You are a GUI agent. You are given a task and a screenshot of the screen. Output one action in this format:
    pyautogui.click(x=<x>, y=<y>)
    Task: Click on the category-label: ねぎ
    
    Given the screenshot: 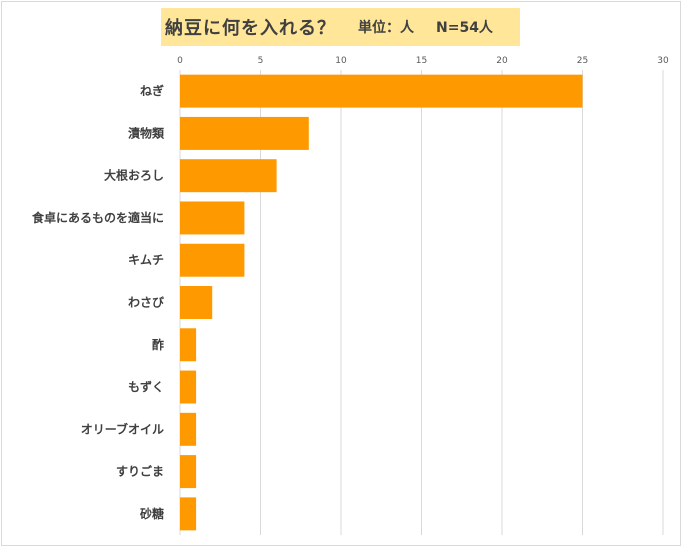 What is the action you would take?
    pyautogui.click(x=152, y=90)
    